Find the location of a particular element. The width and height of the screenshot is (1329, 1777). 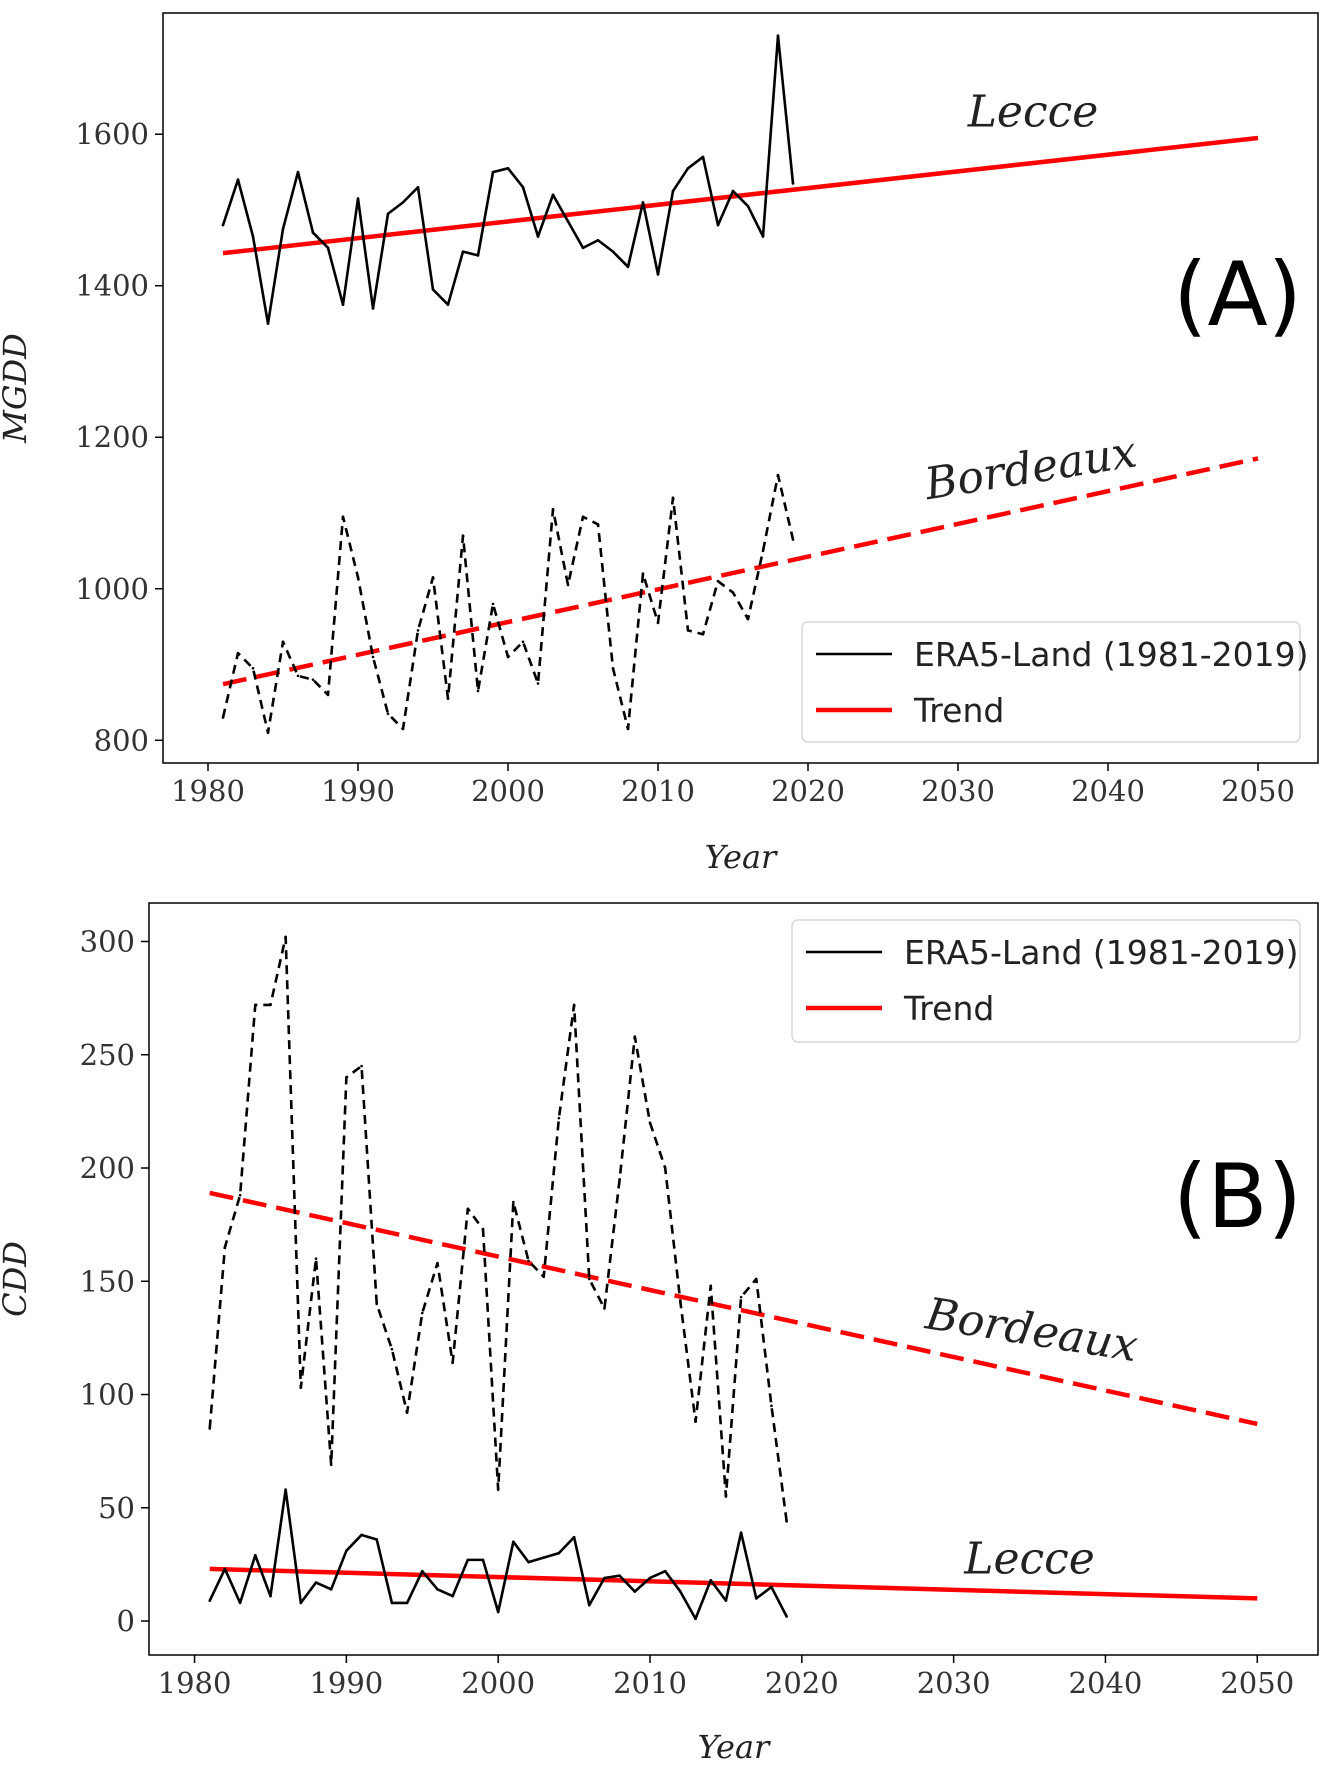

y-tick-label: 1000 is located at coordinates (112, 589).